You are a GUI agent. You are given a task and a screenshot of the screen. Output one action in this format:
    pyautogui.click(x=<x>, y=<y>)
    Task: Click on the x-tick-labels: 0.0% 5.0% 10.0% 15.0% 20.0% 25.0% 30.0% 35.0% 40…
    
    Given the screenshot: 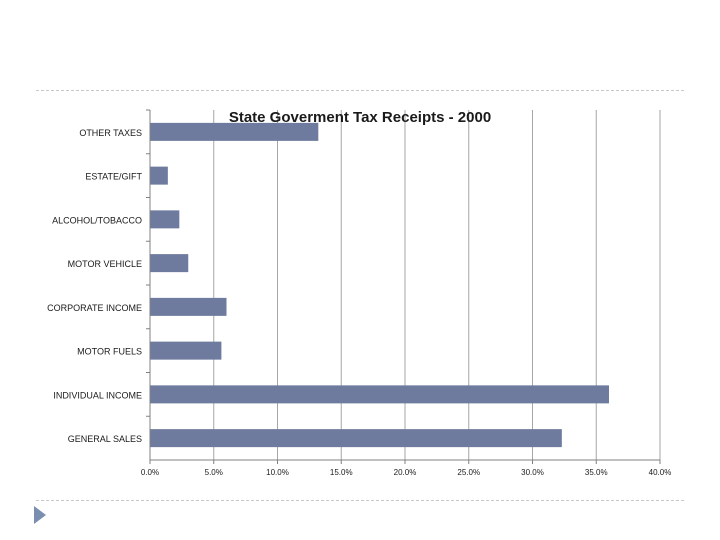 What is the action you would take?
    pyautogui.click(x=406, y=472)
    